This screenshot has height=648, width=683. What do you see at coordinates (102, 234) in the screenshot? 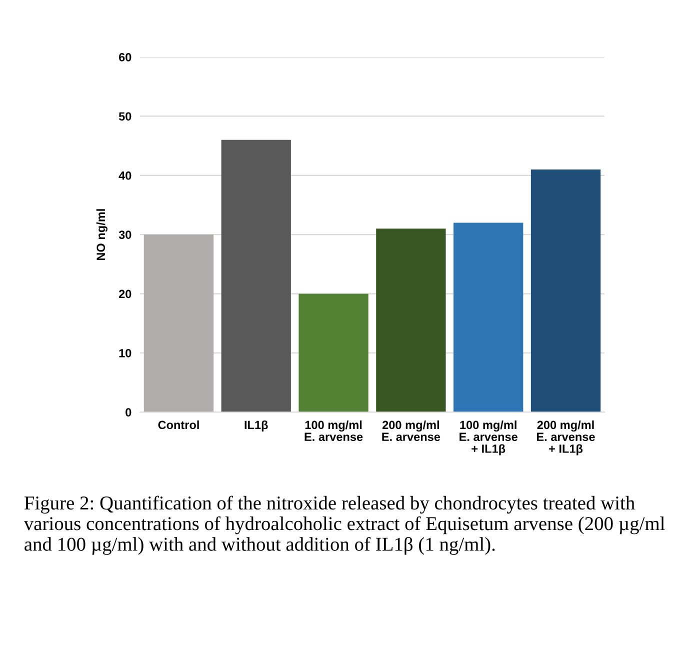
I see `y-axis-title: NO ng/ml` at bounding box center [102, 234].